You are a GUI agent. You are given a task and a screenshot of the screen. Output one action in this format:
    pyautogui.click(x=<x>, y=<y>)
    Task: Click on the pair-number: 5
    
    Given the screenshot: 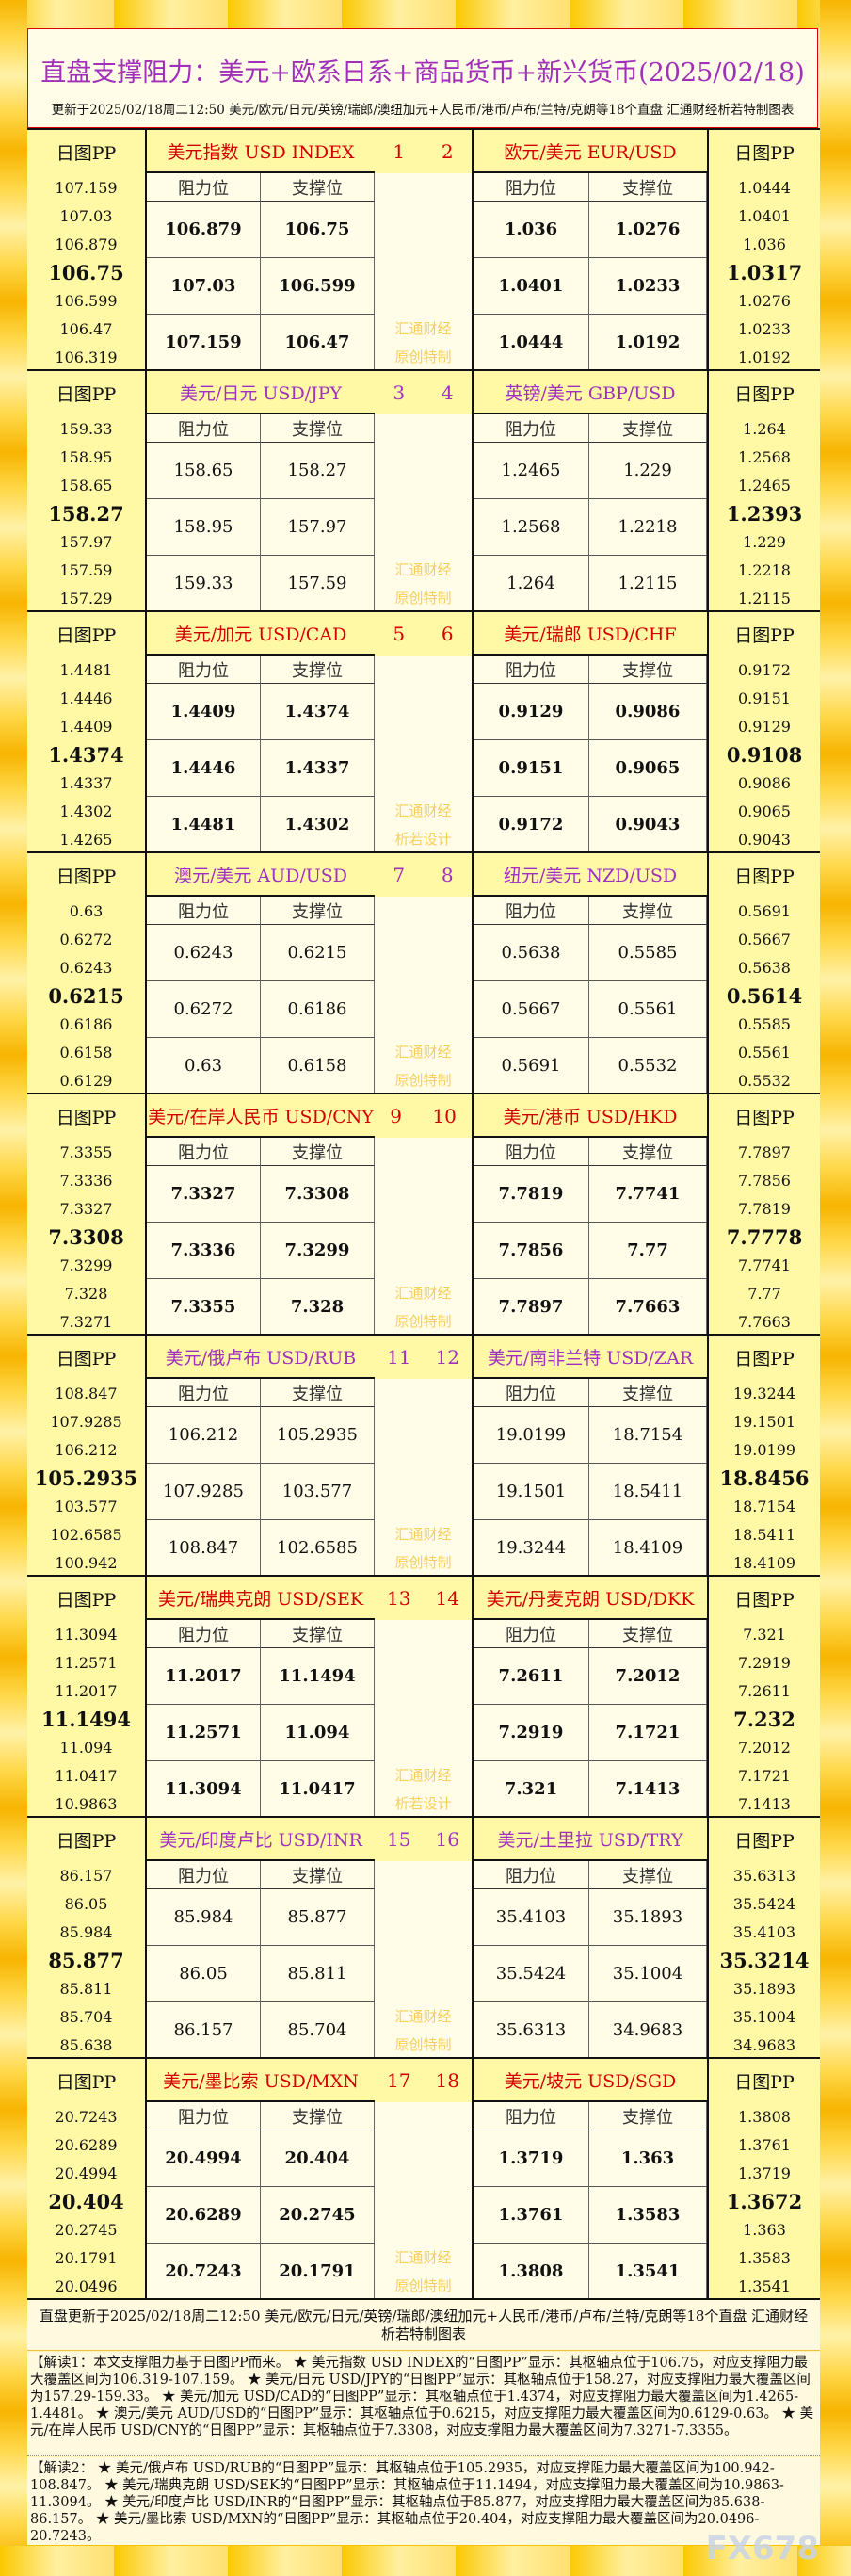 What is the action you would take?
    pyautogui.click(x=399, y=634)
    